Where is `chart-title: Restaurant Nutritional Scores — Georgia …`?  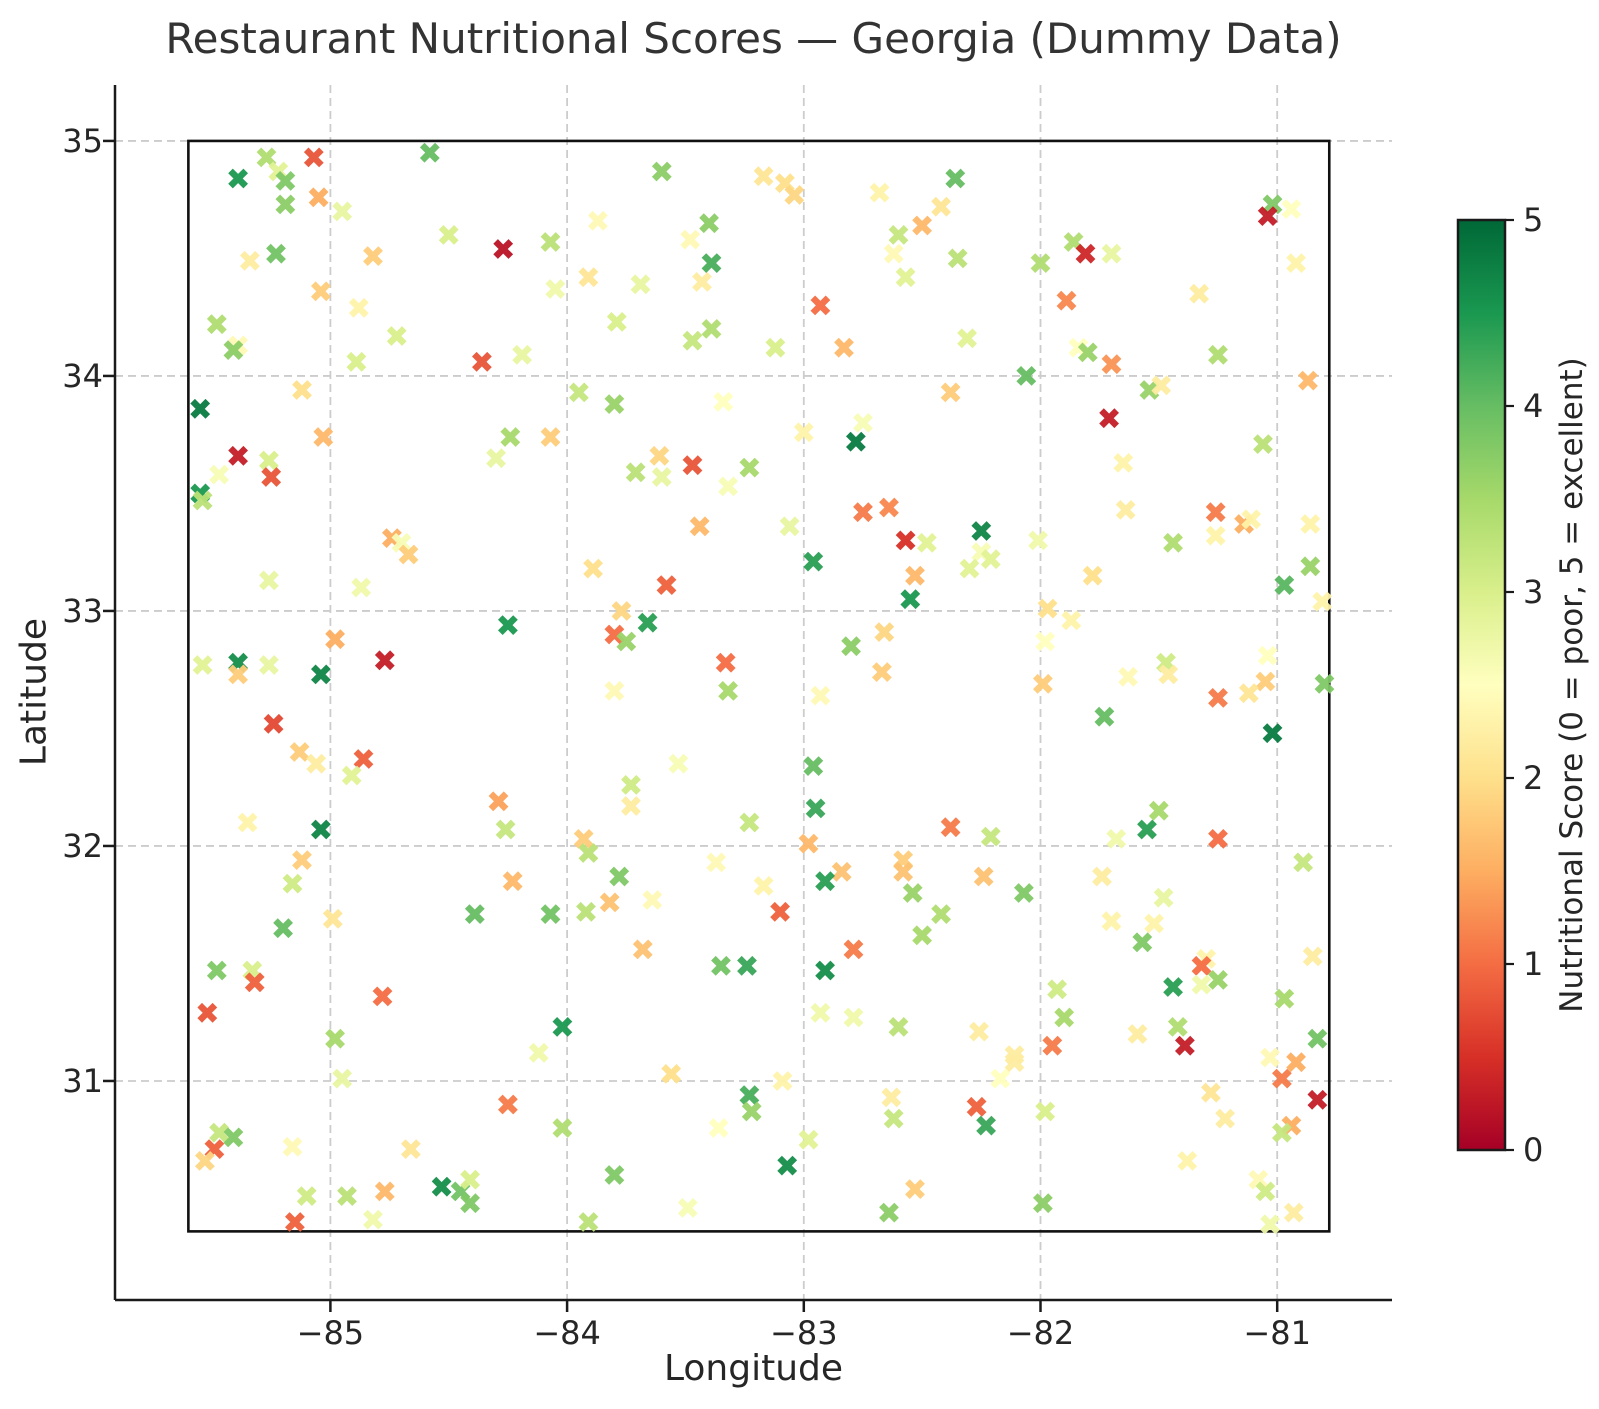 chart-title: Restaurant Nutritional Scores — Georgia … is located at coordinates (753, 38).